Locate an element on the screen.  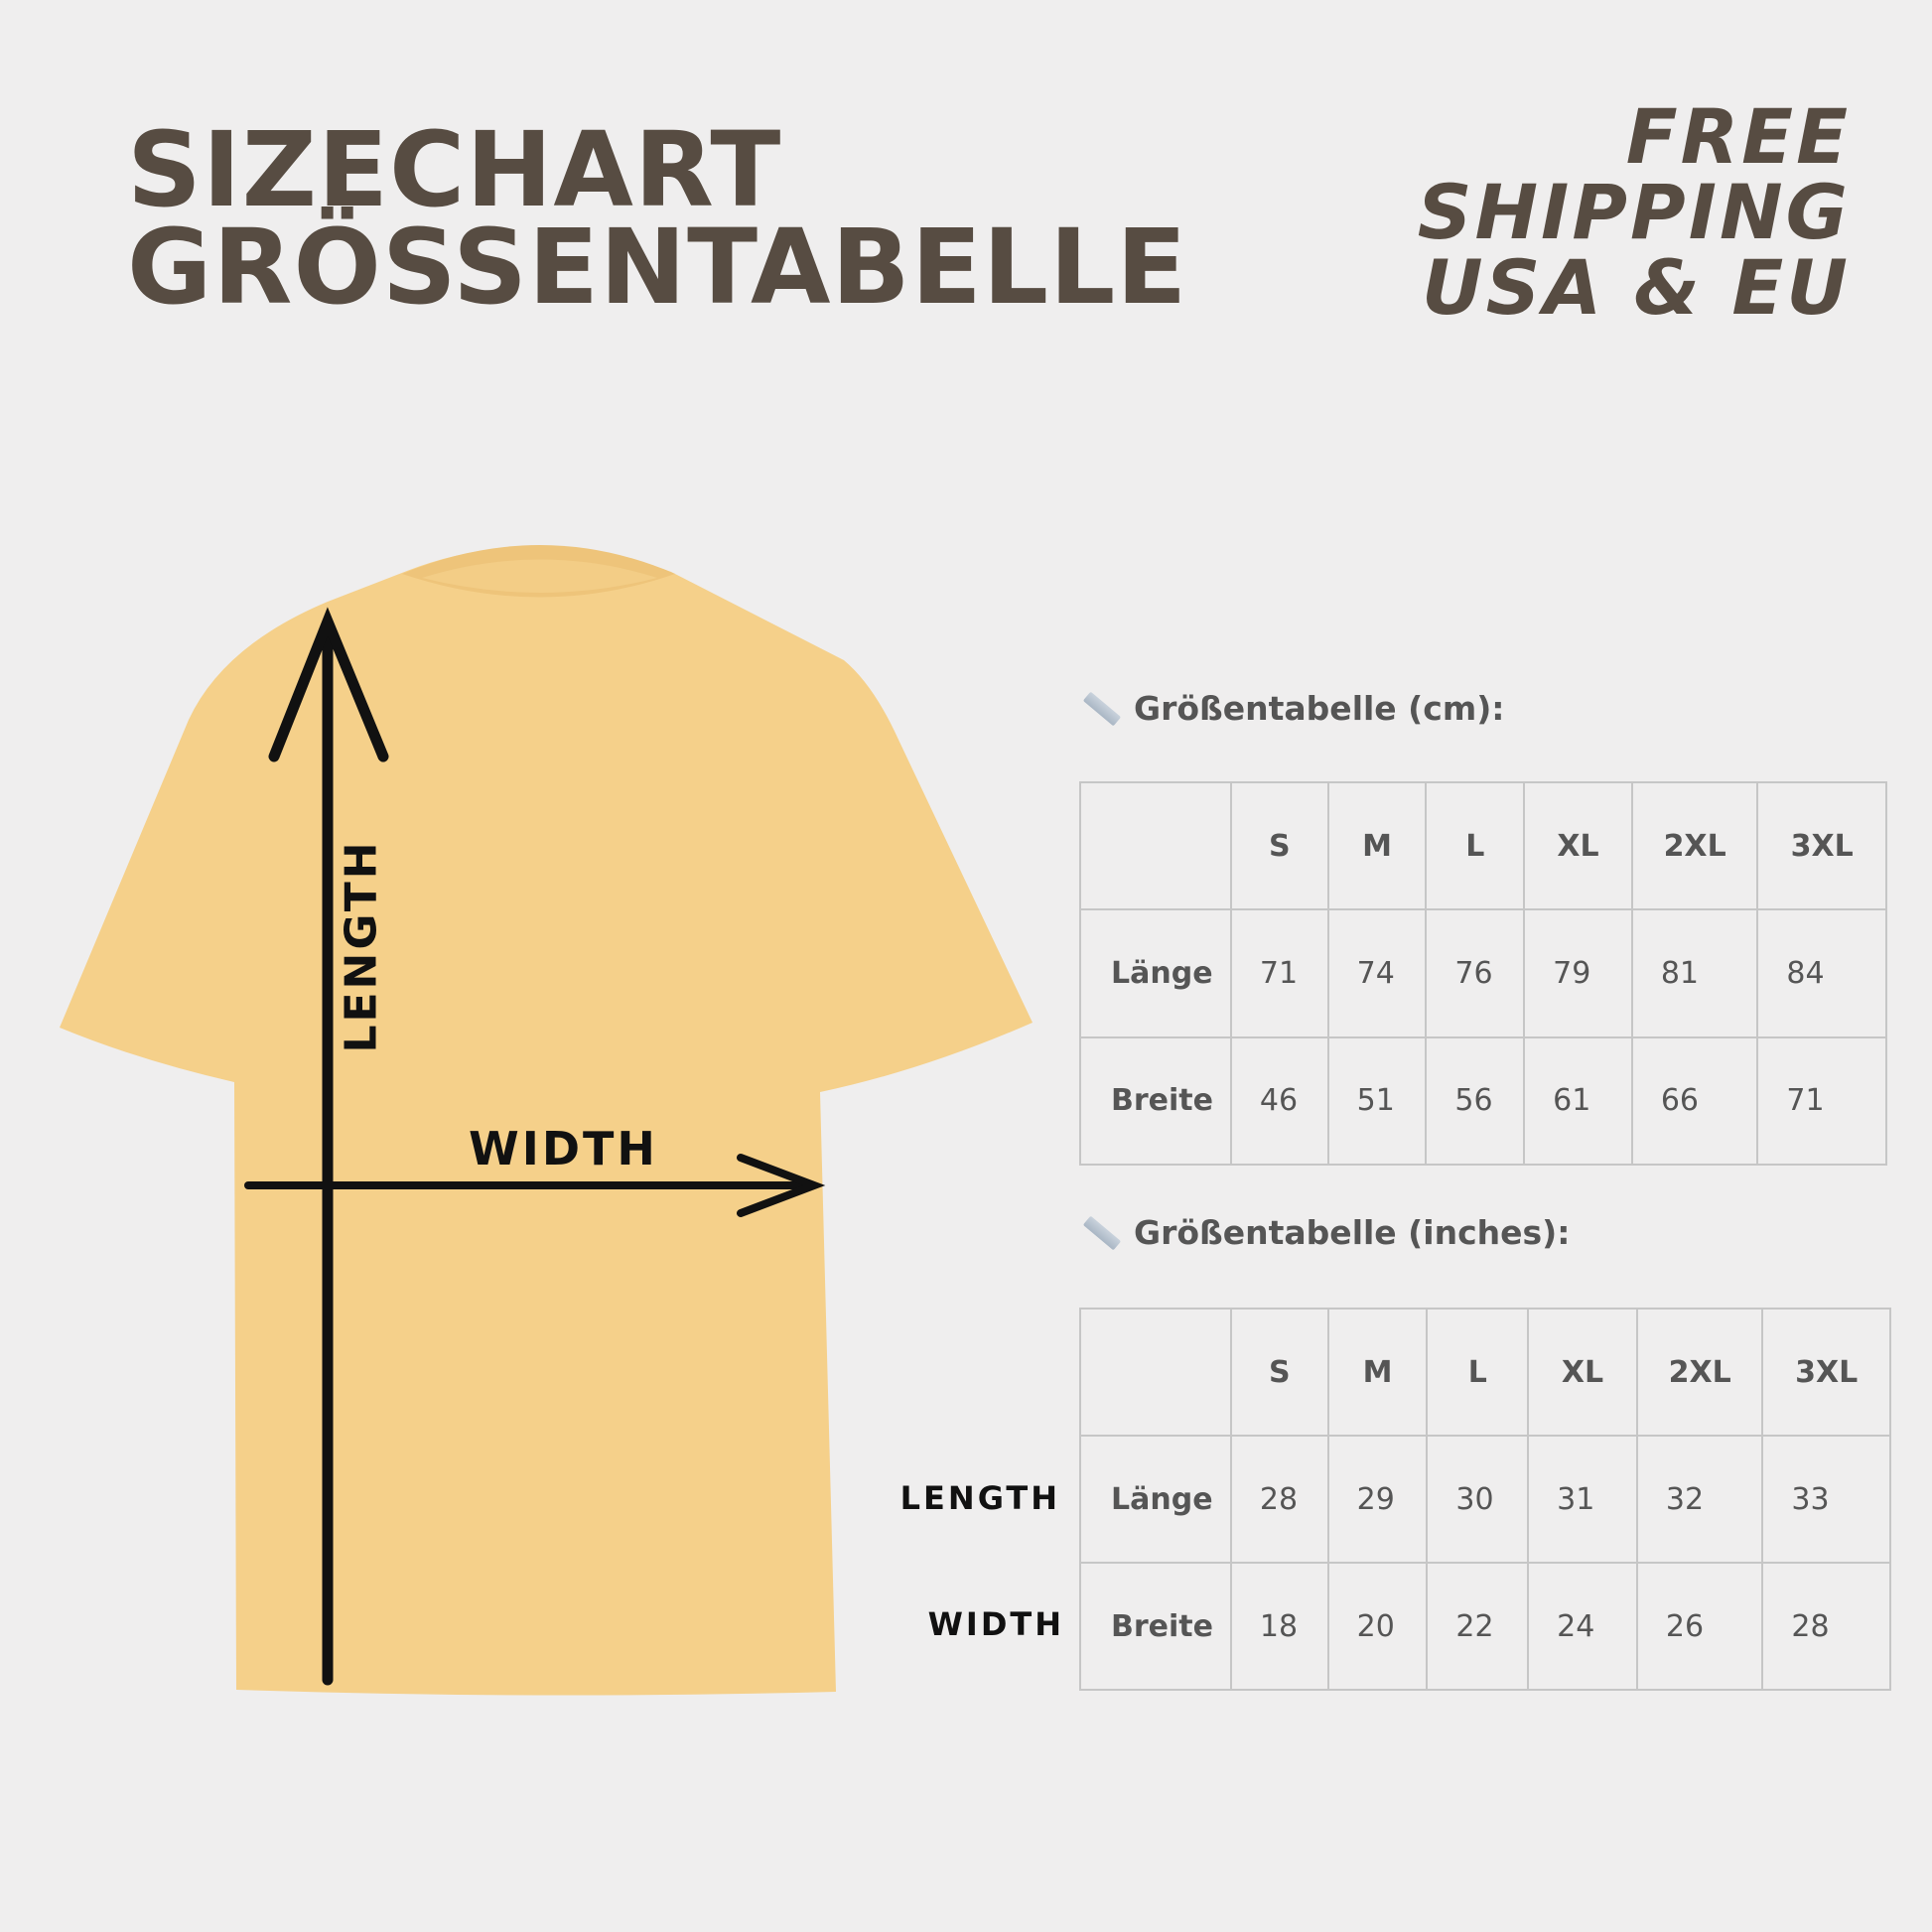
page-title: SIZECHART GRÖSSENTABELLE is located at coordinates (658, 219).